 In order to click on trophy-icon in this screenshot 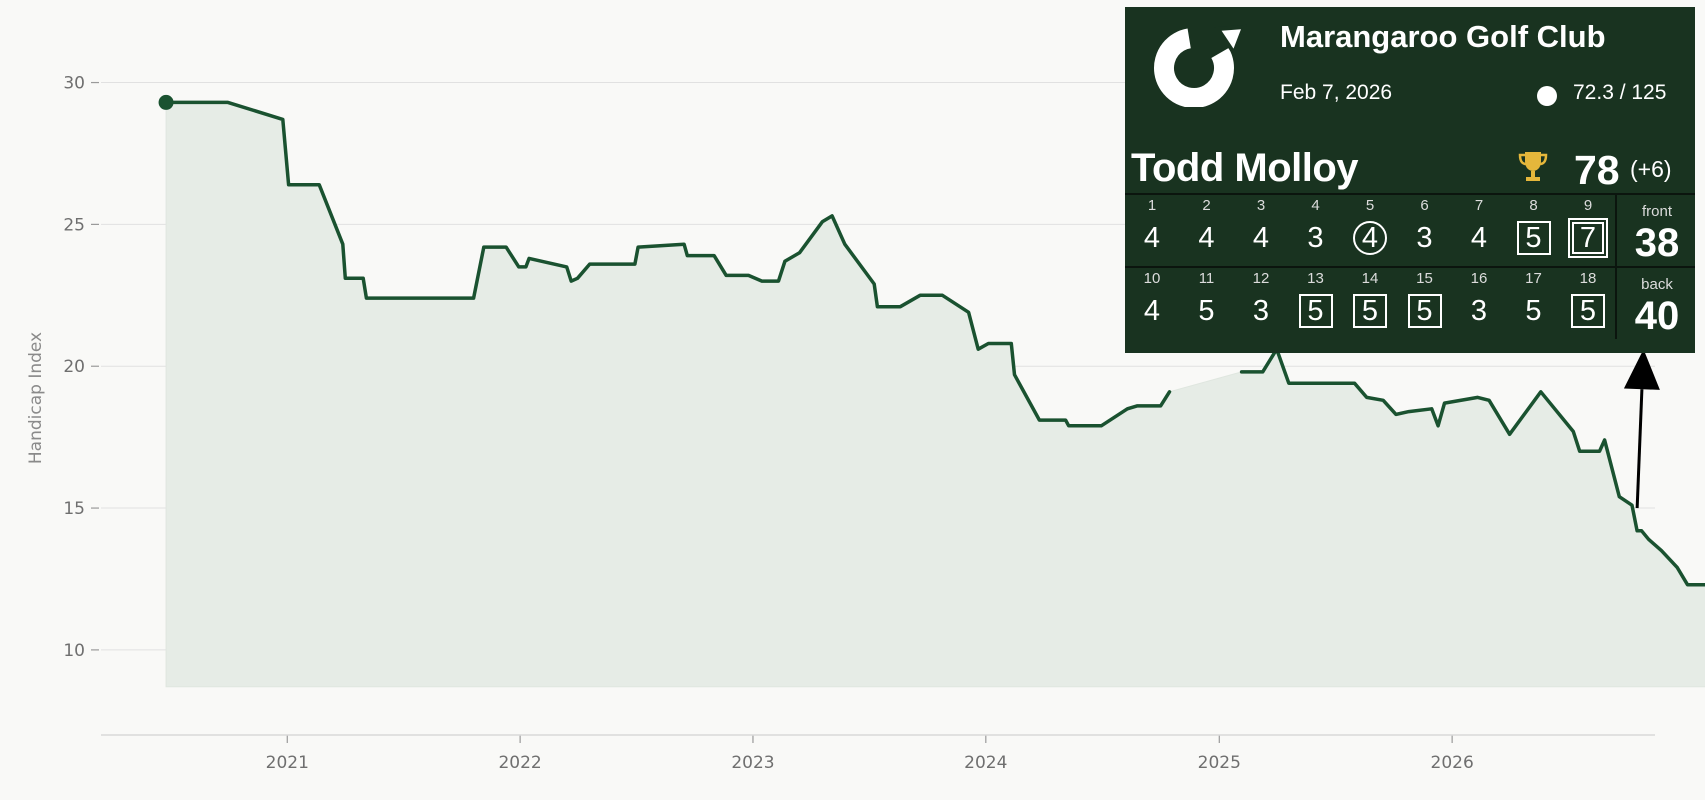, I will do `click(1533, 166)`.